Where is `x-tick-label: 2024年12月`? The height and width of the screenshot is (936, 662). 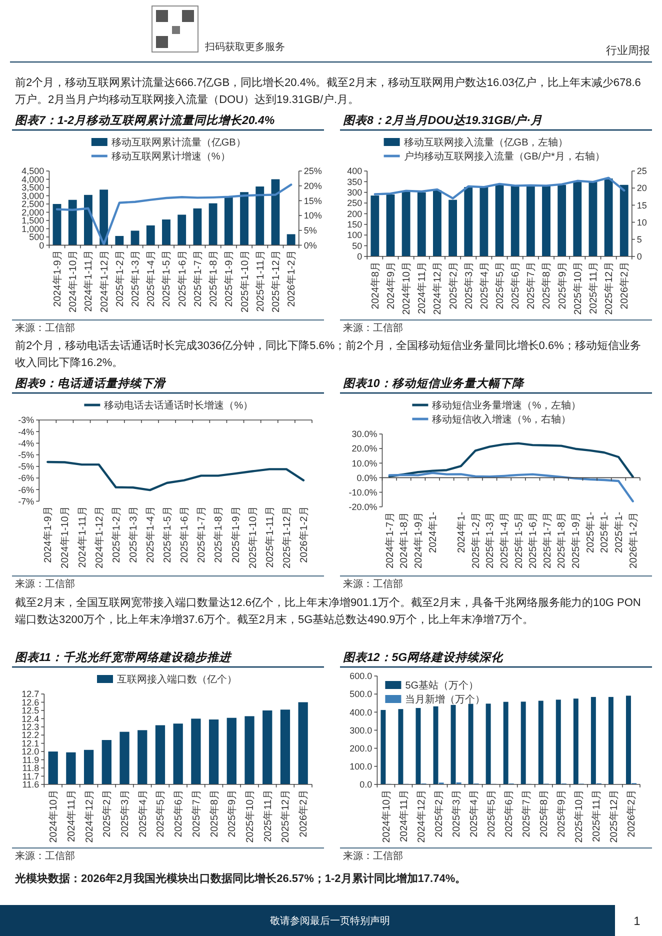
x-tick-label: 2024年12月 is located at coordinates (89, 816).